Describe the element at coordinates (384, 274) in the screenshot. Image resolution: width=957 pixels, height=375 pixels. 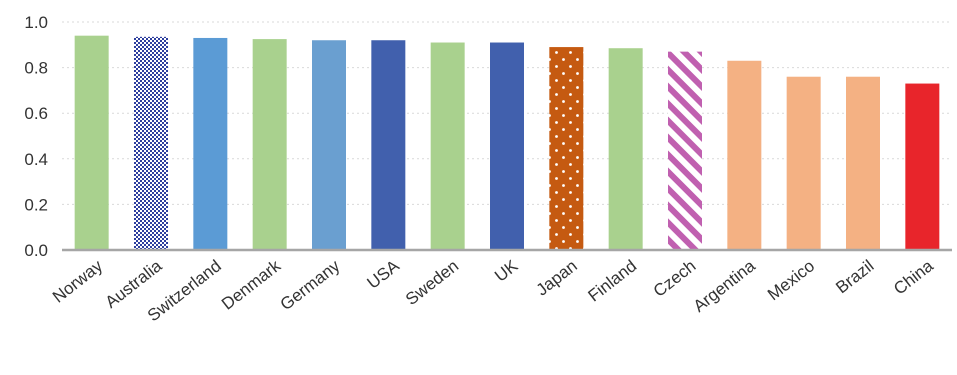
I see `x-category-label: USA` at that location.